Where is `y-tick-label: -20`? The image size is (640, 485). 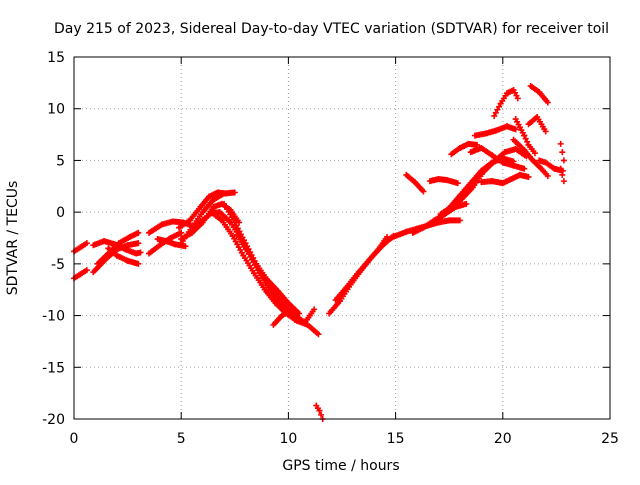 y-tick-label: -20 is located at coordinates (53, 420).